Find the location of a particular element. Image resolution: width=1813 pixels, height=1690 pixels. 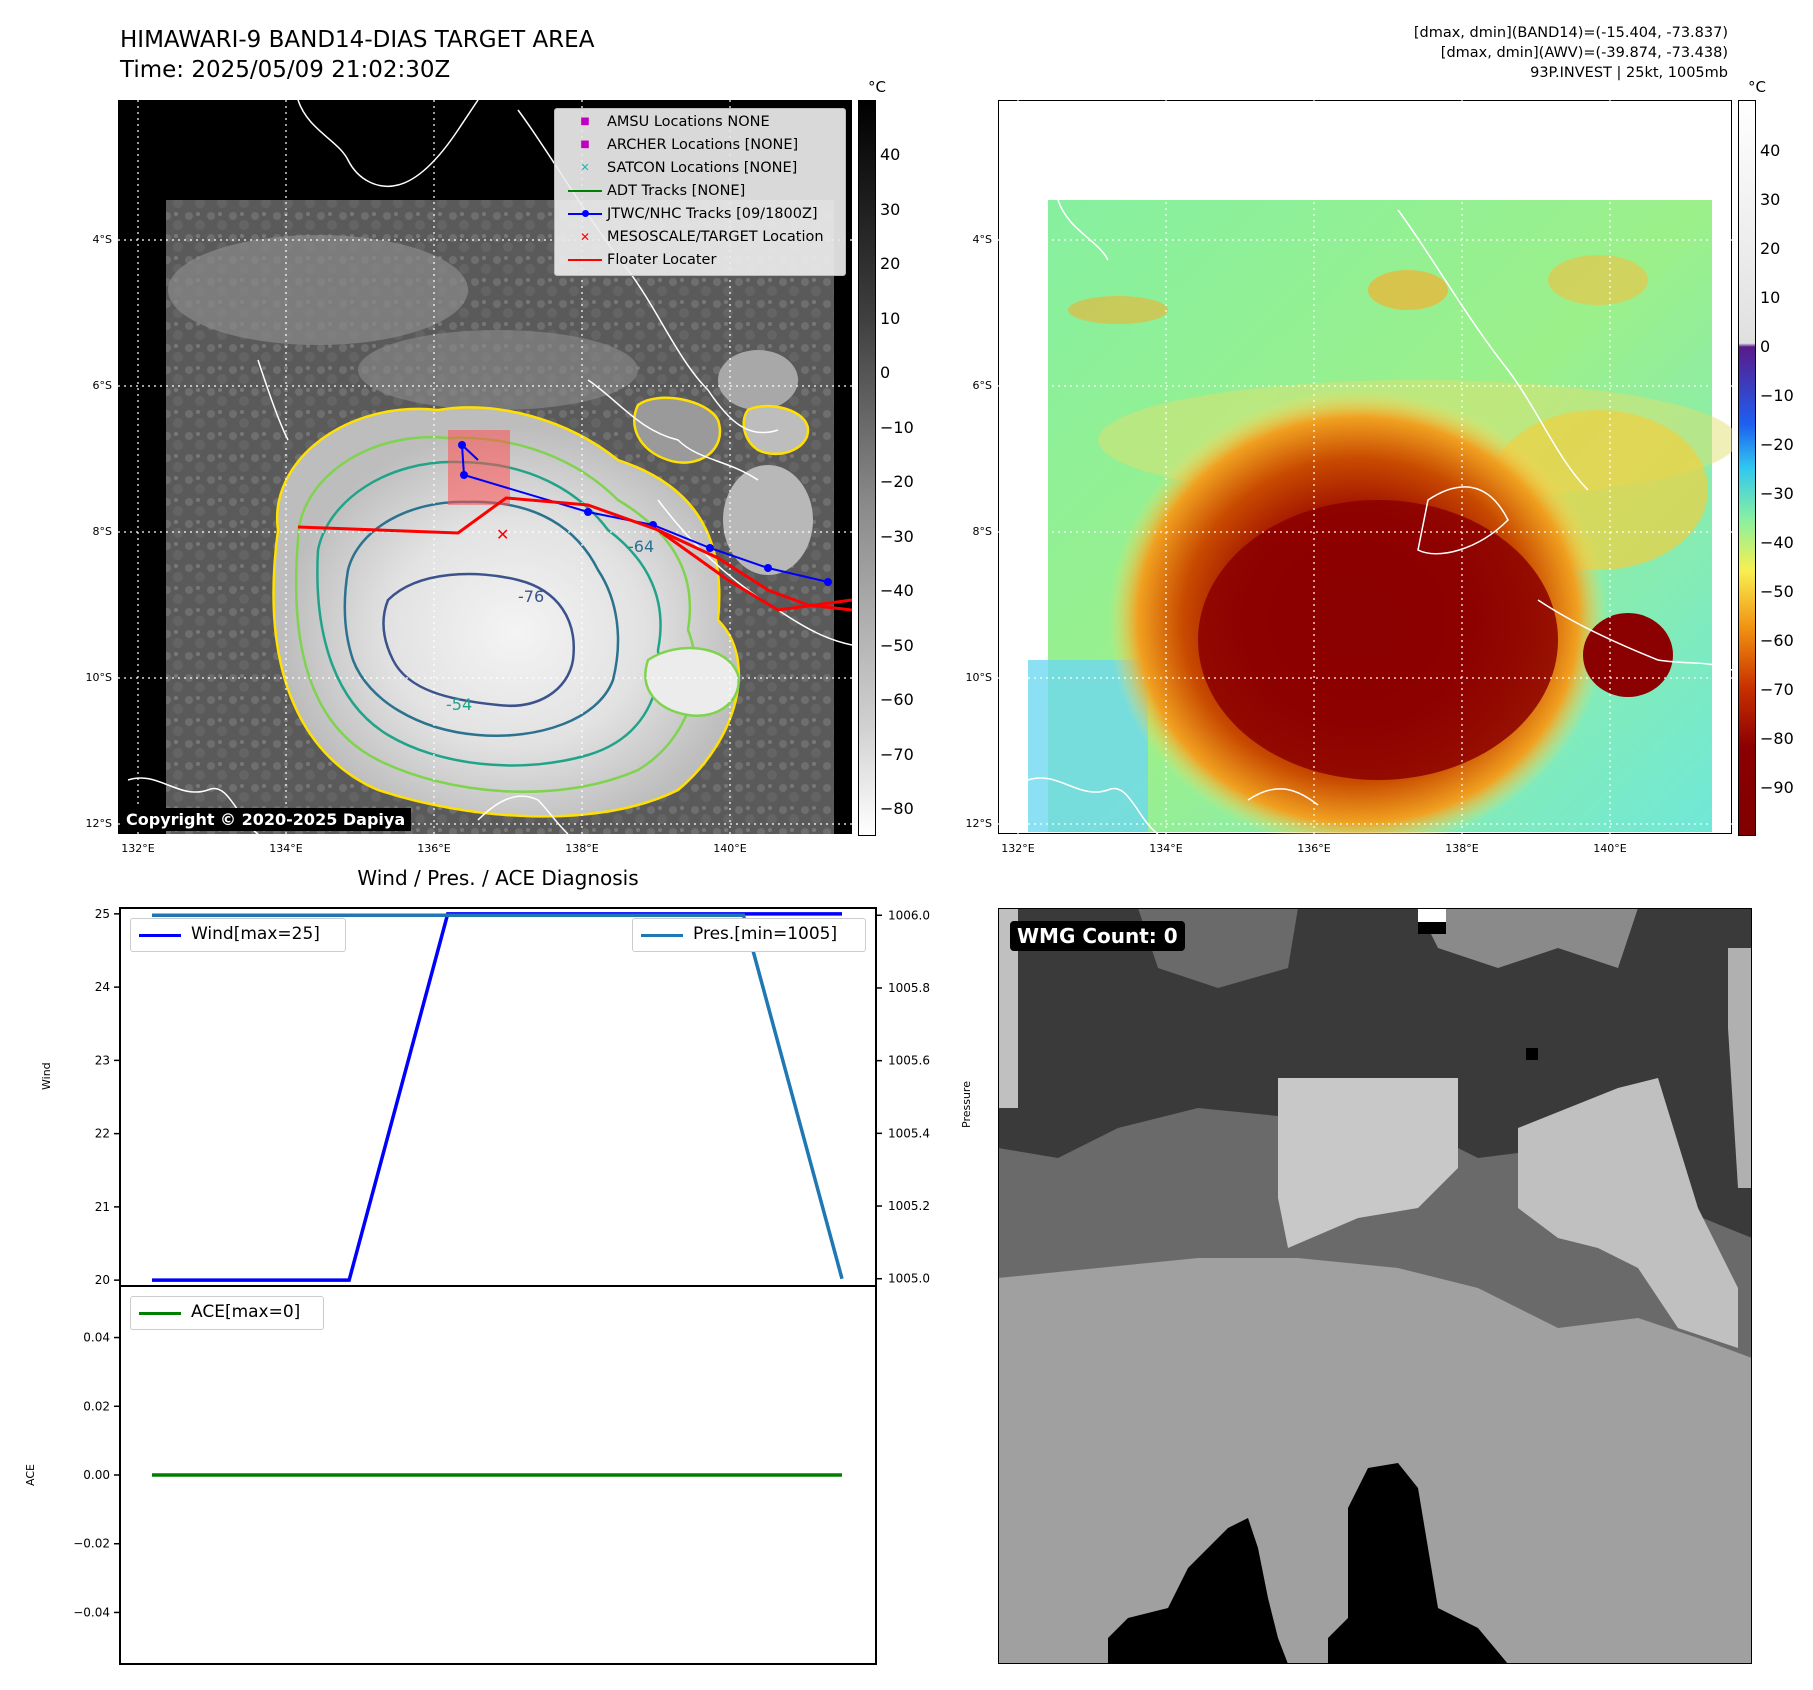

wind-legend: Wind[max=25] is located at coordinates (238, 935).